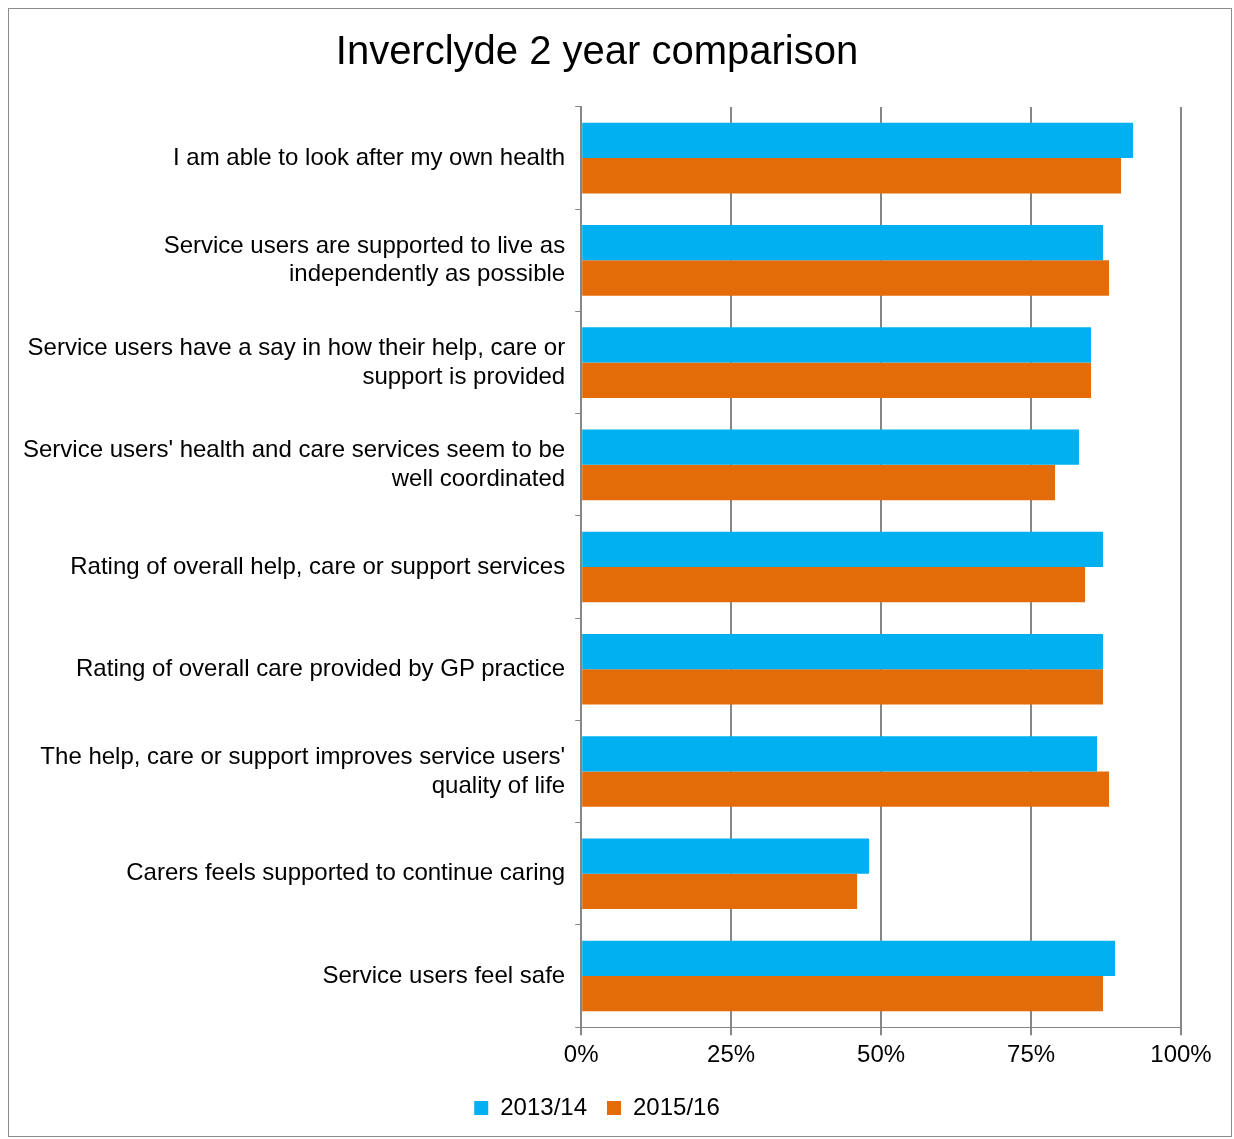 The height and width of the screenshot is (1139, 1234). What do you see at coordinates (676, 1106) in the screenshot?
I see `legend-label: 2015/16` at bounding box center [676, 1106].